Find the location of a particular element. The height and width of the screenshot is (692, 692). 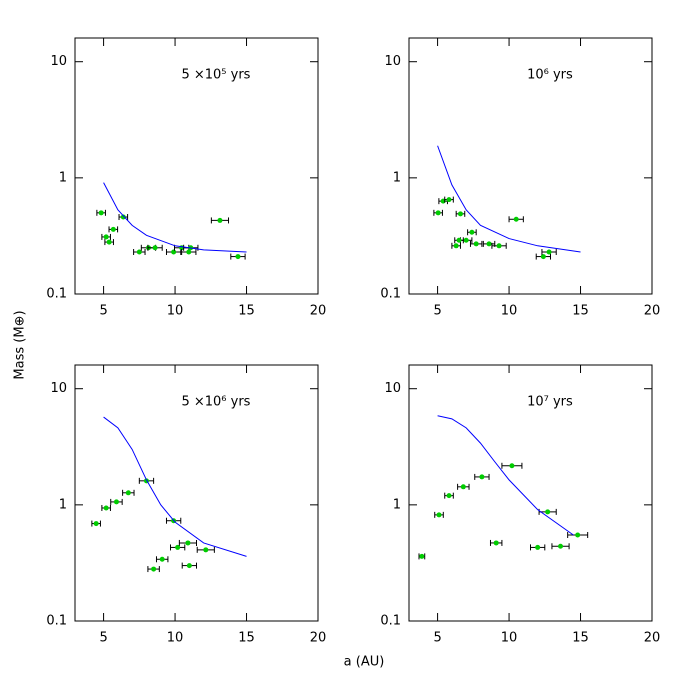

panel-title: 10⁷ yrs is located at coordinates (550, 402).